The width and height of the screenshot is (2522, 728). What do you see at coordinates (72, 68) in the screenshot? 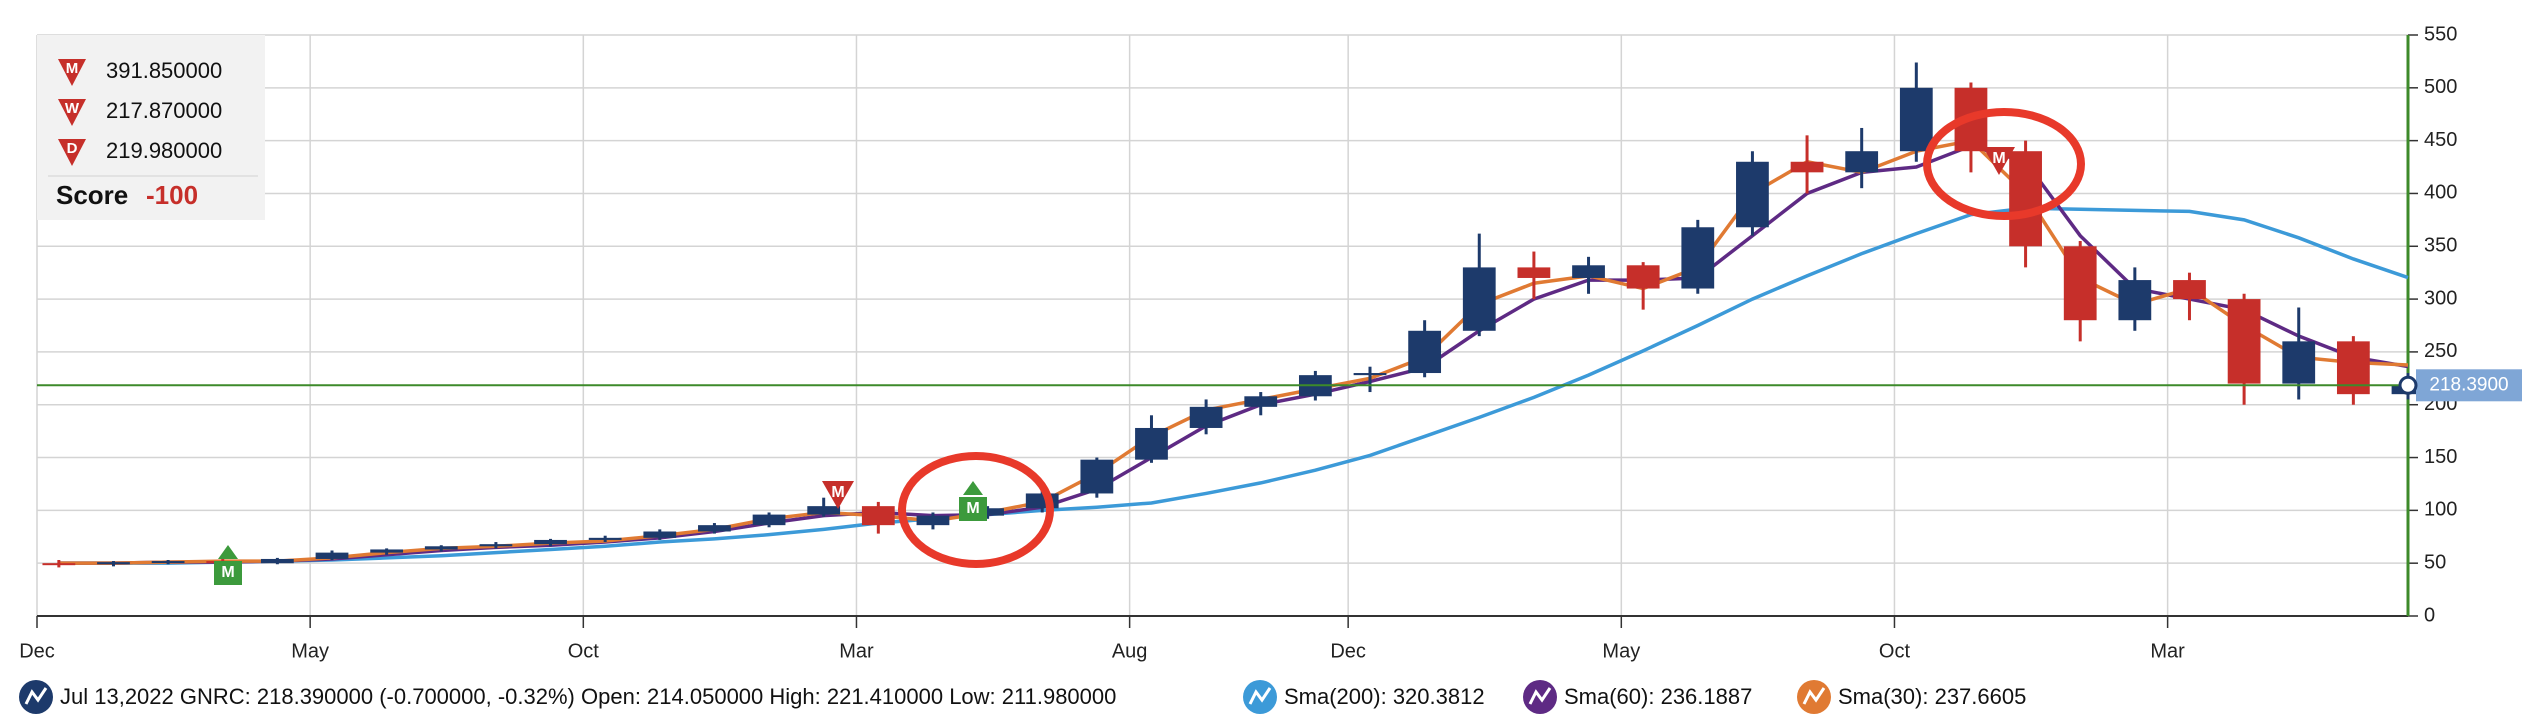
I see `signal-letter: M` at bounding box center [72, 68].